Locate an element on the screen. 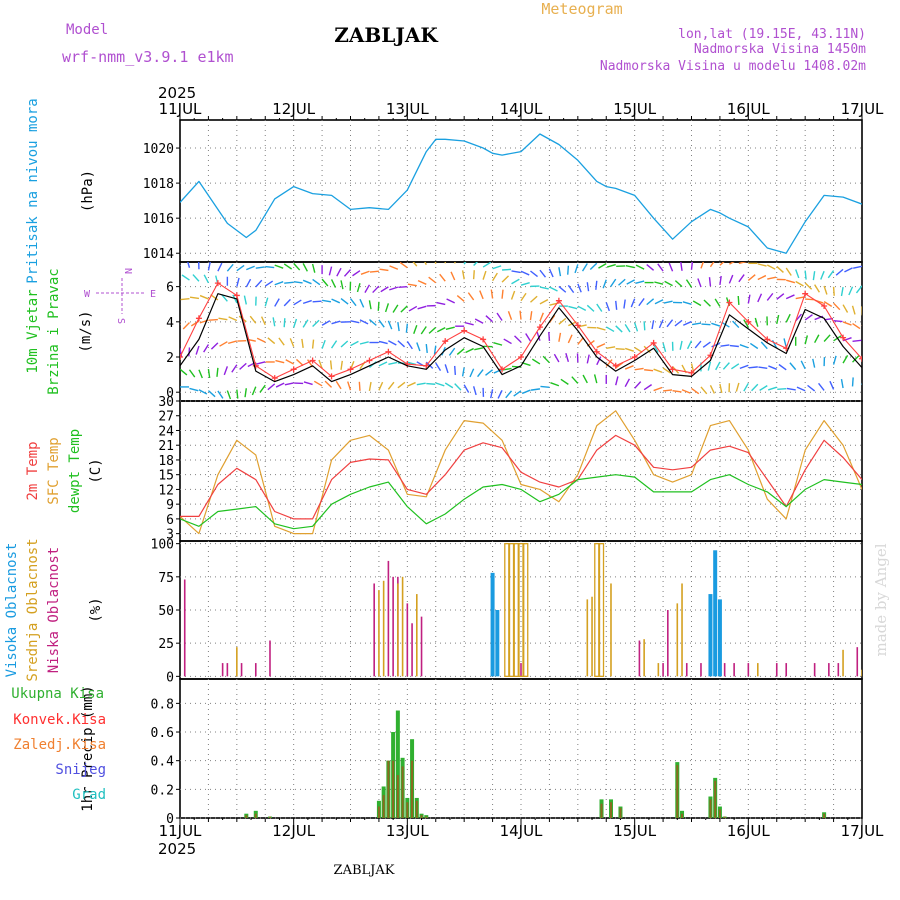 The image size is (900, 900). date-label: 15JUL is located at coordinates (634, 831).